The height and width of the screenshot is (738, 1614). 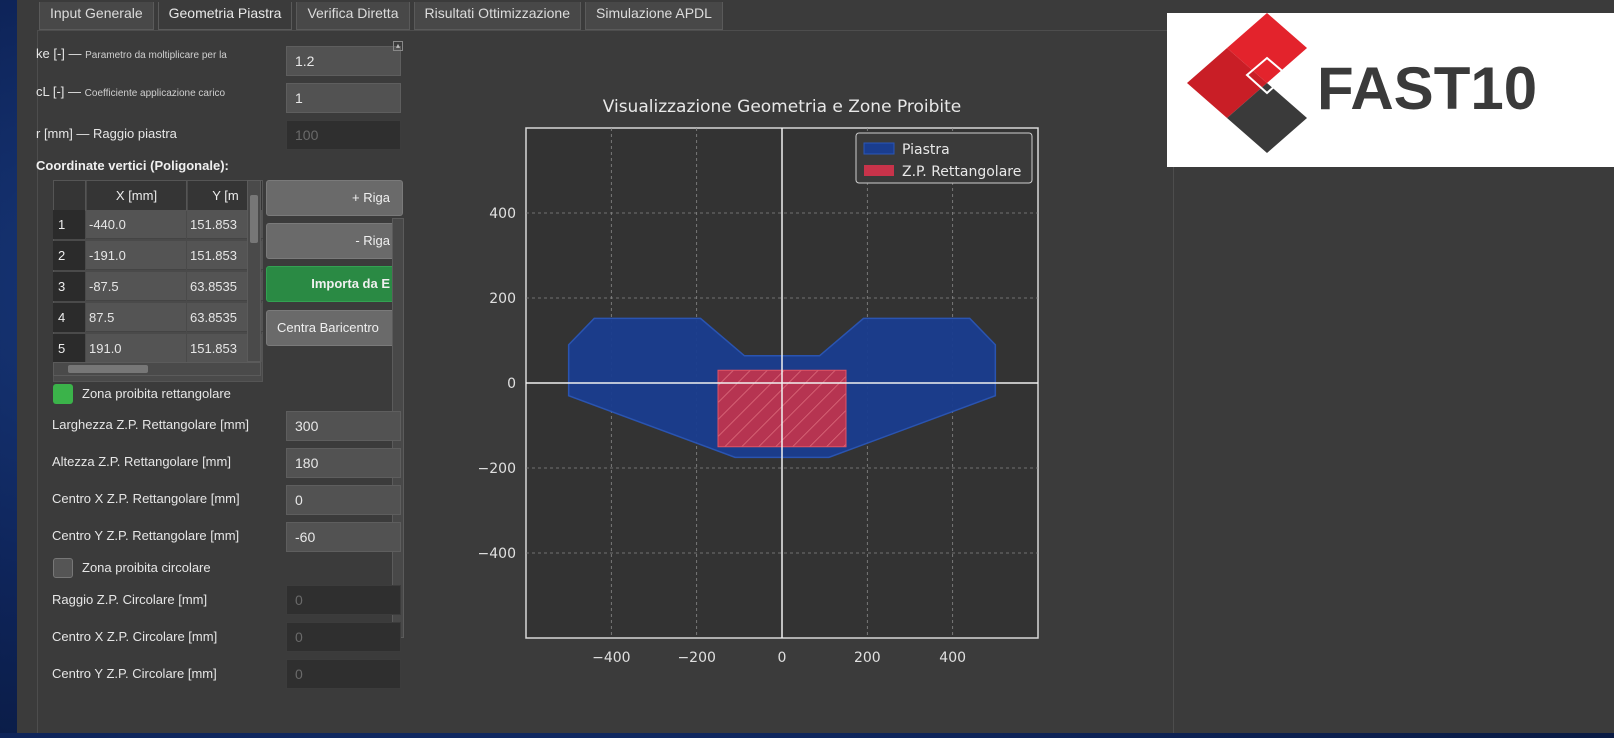 I want to click on x-tick-label: −200, so click(x=696, y=658).